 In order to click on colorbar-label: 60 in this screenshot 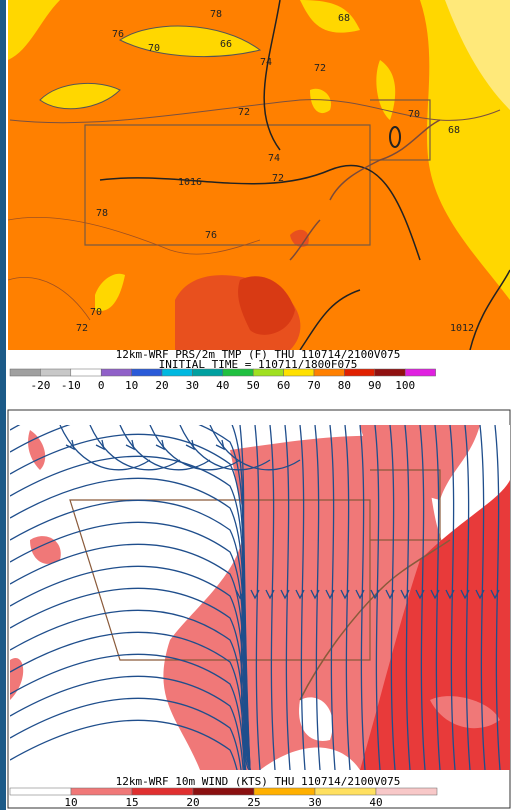, I will do `click(283, 385)`.